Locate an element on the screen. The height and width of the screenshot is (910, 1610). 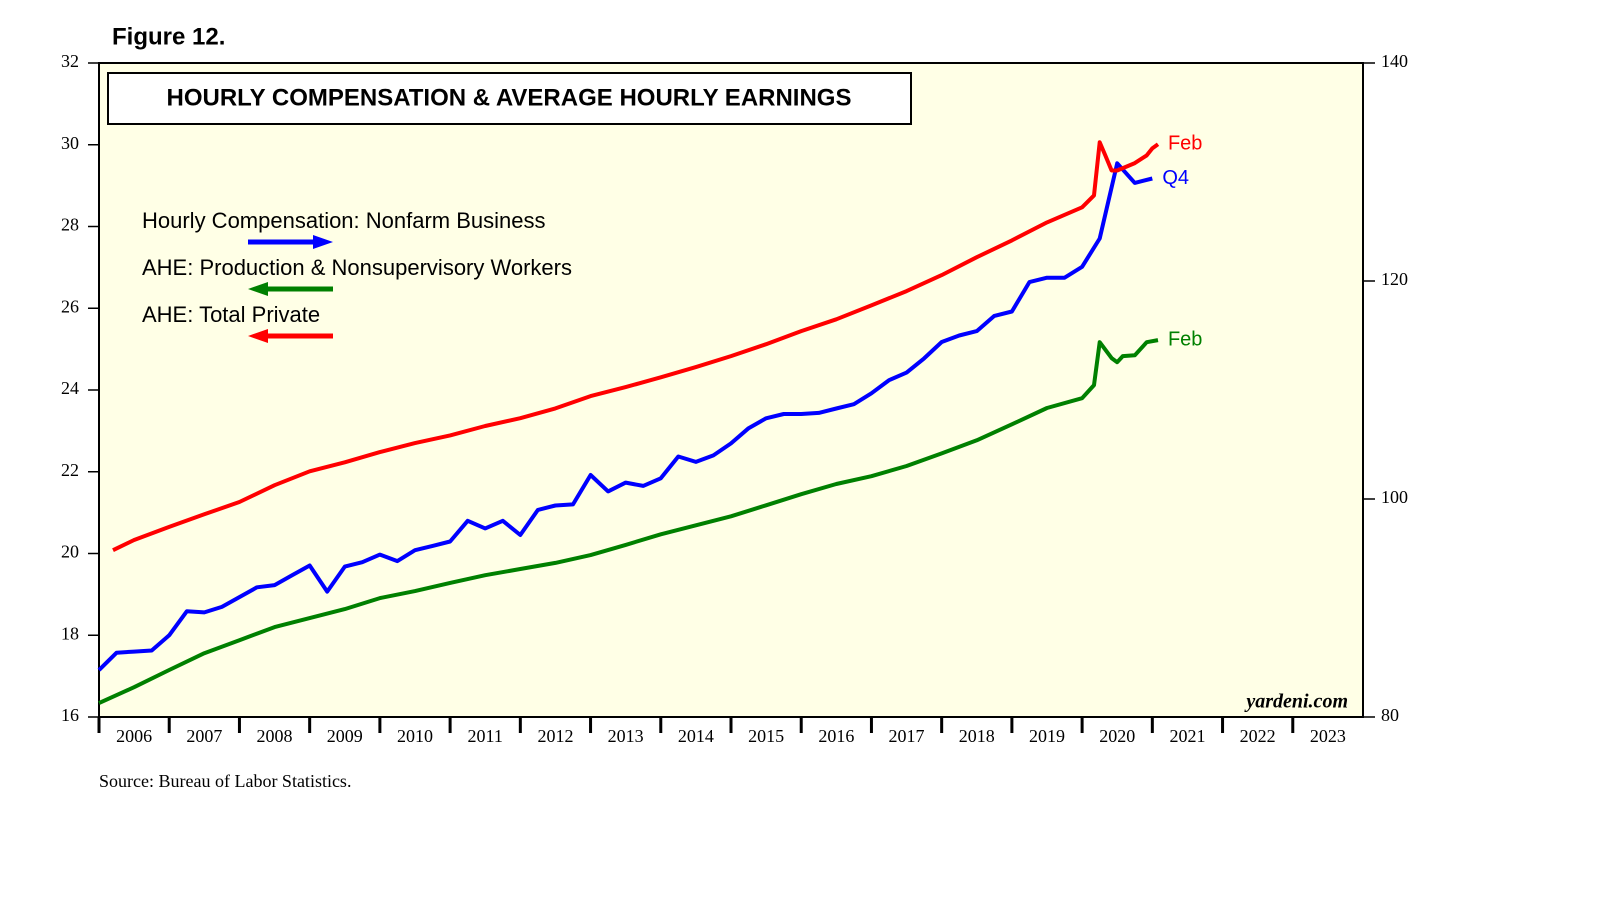
end-label: Q4 is located at coordinates (1175, 178).